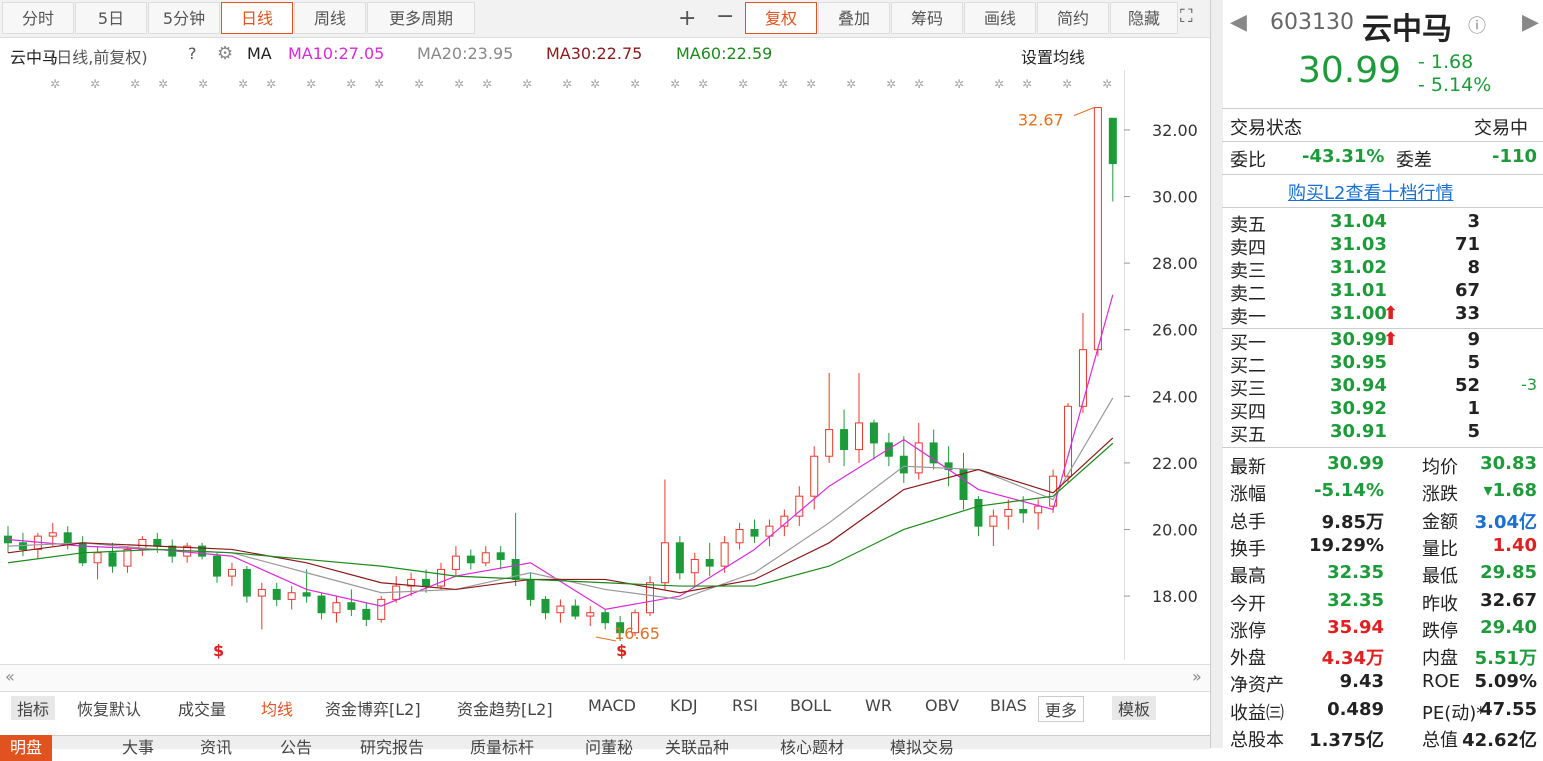 The width and height of the screenshot is (1543, 761). I want to click on indicator-tab: RSI, so click(745, 705).